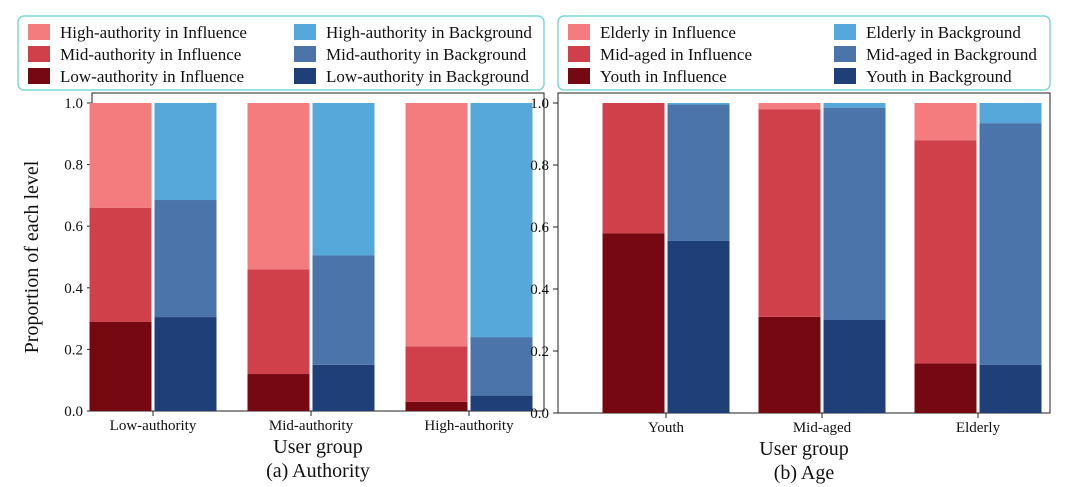 This screenshot has width=1080, height=487. What do you see at coordinates (32, 256) in the screenshot?
I see `y-axis-label: Proportion of each level` at bounding box center [32, 256].